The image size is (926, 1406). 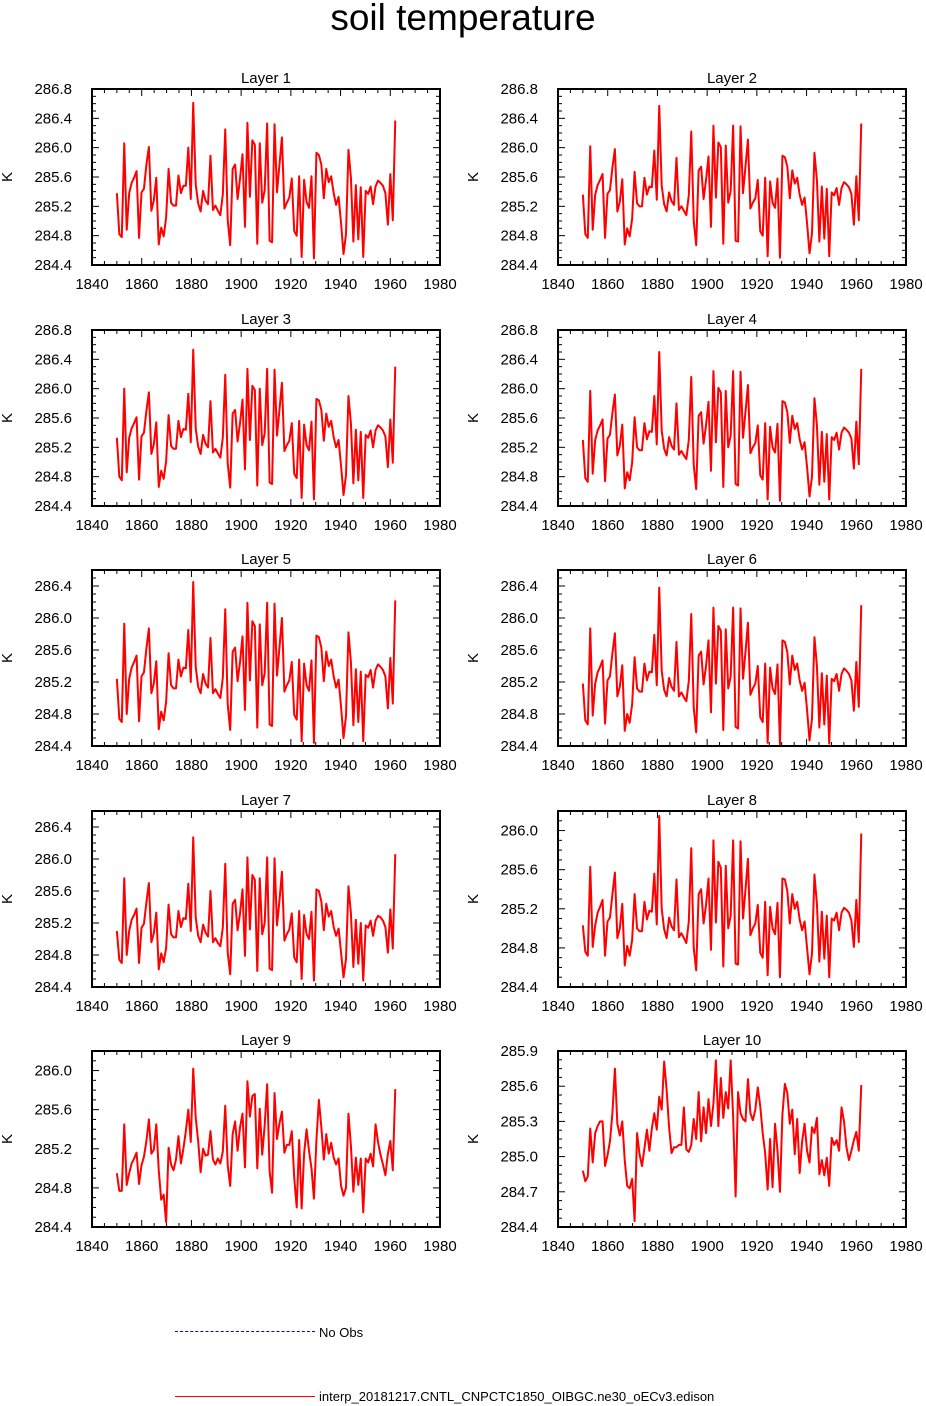 I want to click on panel-title: Layer 10, so click(x=732, y=1040).